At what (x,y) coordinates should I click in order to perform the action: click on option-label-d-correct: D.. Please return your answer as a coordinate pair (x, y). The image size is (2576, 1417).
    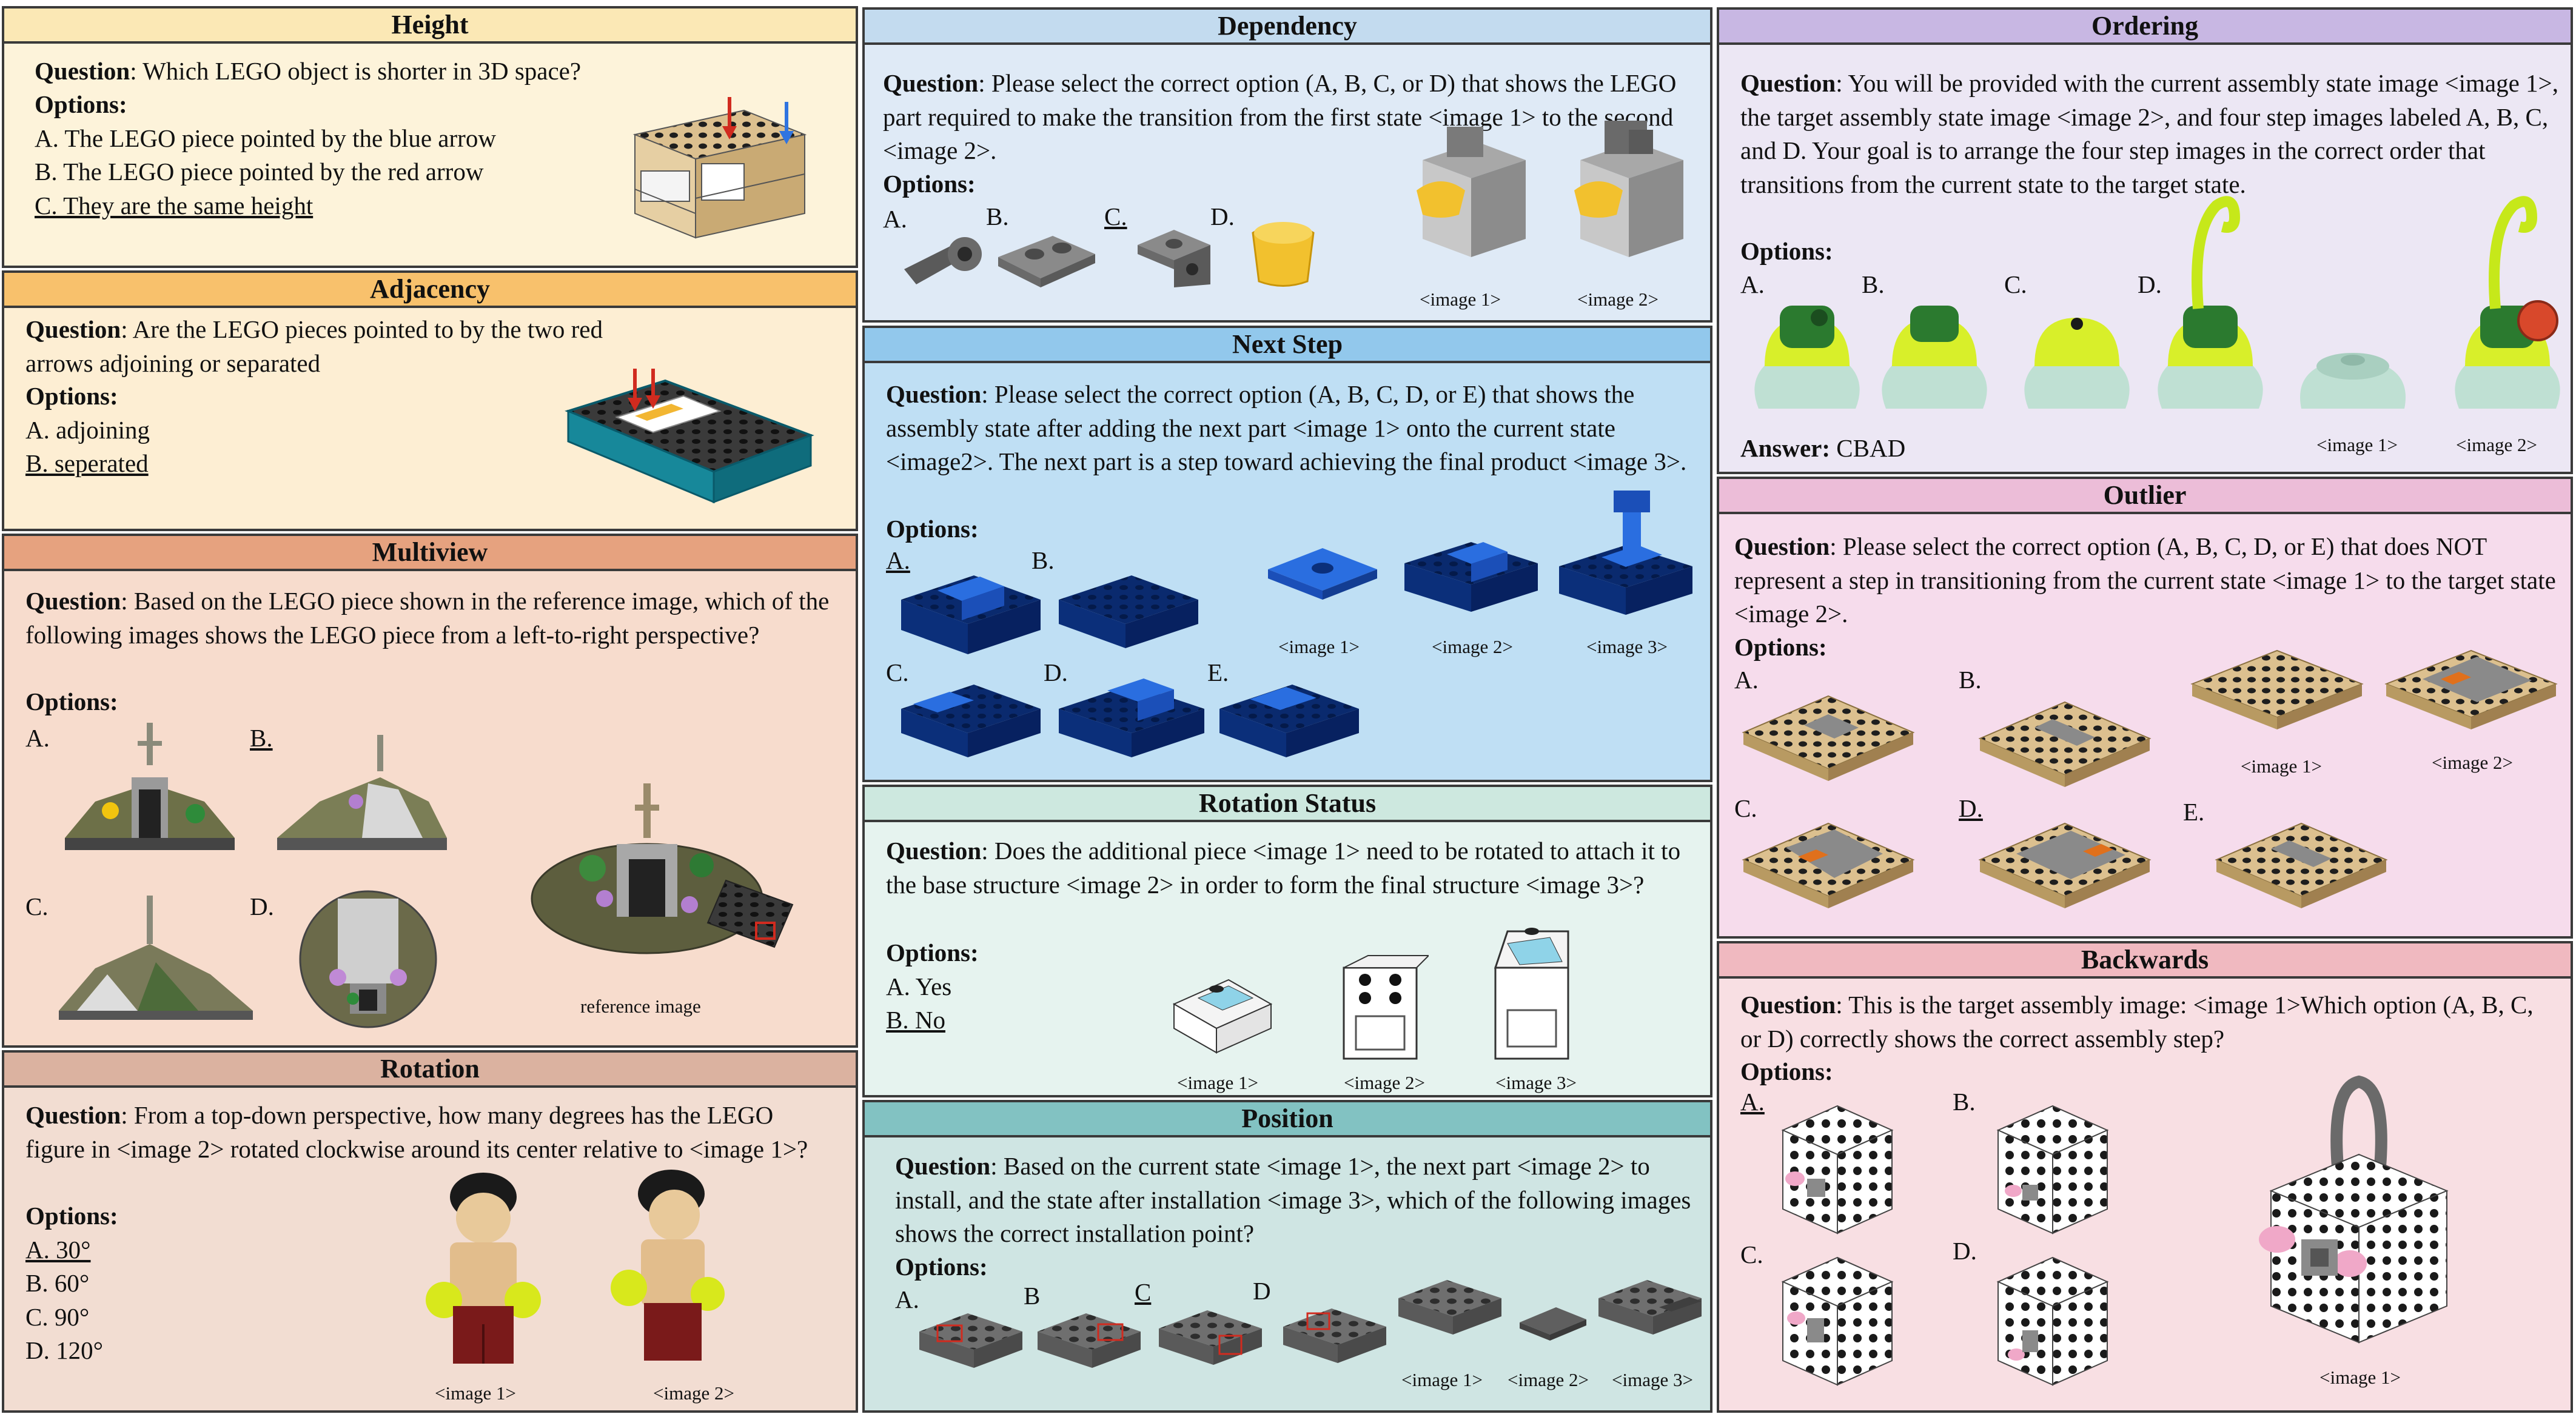
    Looking at the image, I should click on (1971, 808).